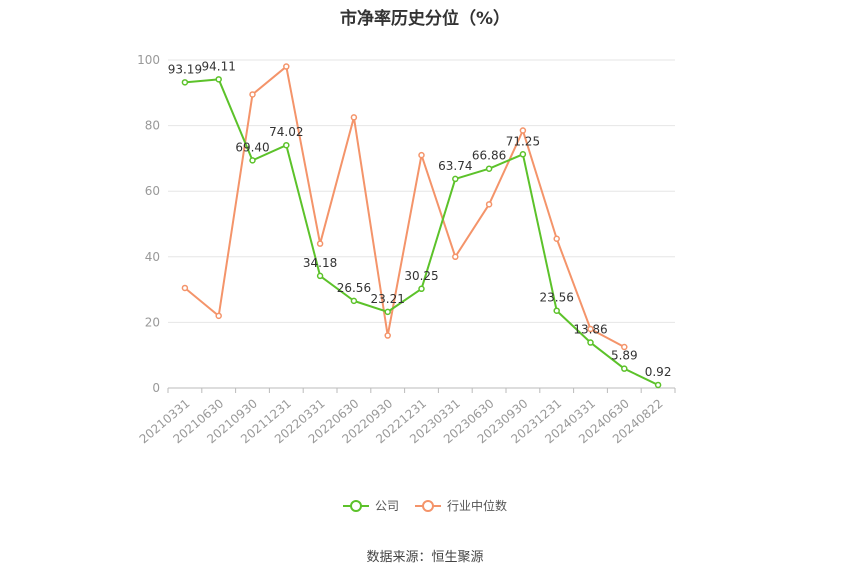  Describe the element at coordinates (185, 69) in the screenshot. I see `data-label: 93.19` at that location.